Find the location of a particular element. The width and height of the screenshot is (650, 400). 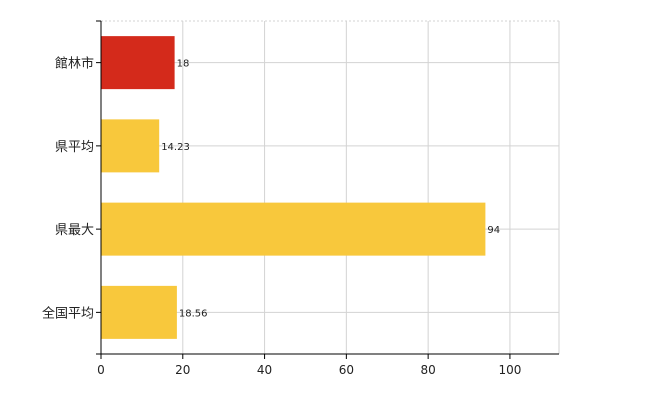

data-label: 14.23 is located at coordinates (175, 147).